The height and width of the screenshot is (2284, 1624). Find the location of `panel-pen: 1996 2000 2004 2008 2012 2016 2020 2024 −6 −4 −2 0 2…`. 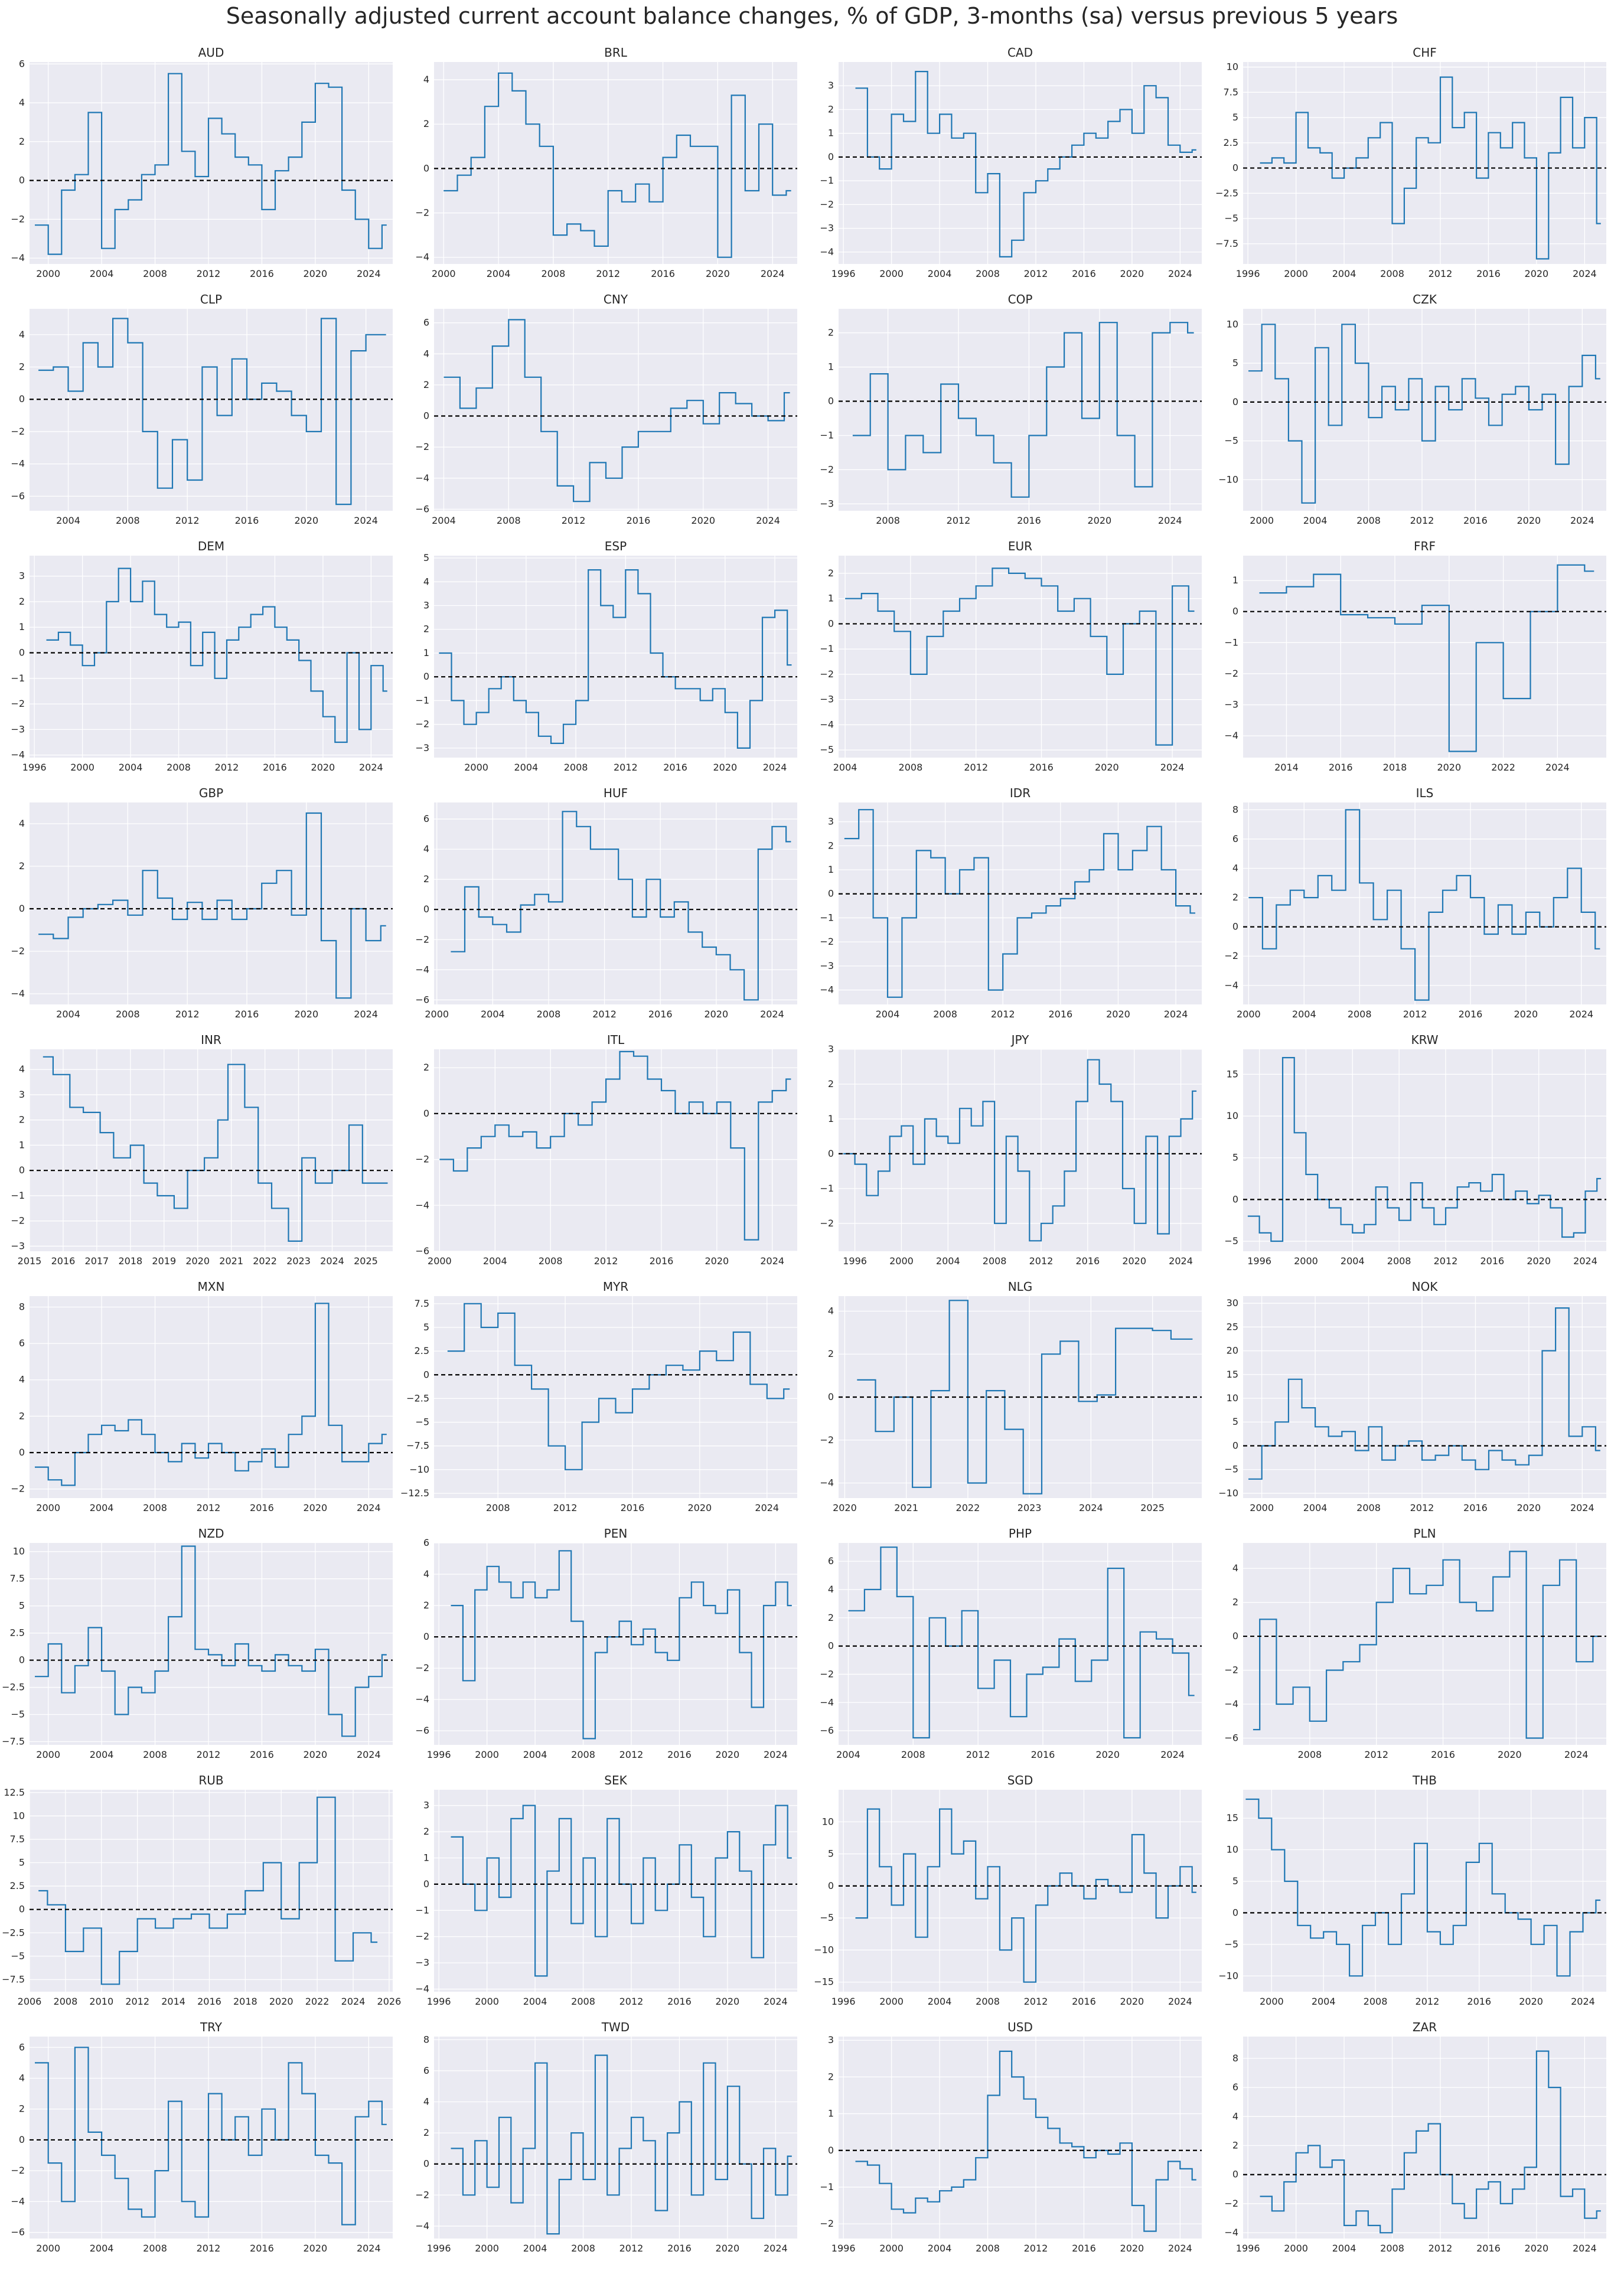

panel-pen: 1996 2000 2004 2008 2012 2016 2020 2024 −6 −4 −2 0 2… is located at coordinates (606, 1643).